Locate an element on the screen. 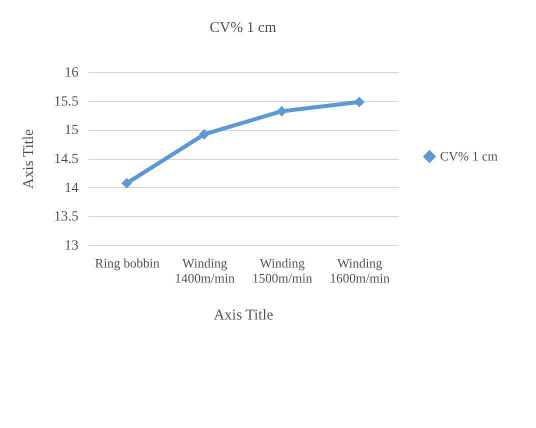  x-tick-label: Ring bobbin is located at coordinates (127, 263).